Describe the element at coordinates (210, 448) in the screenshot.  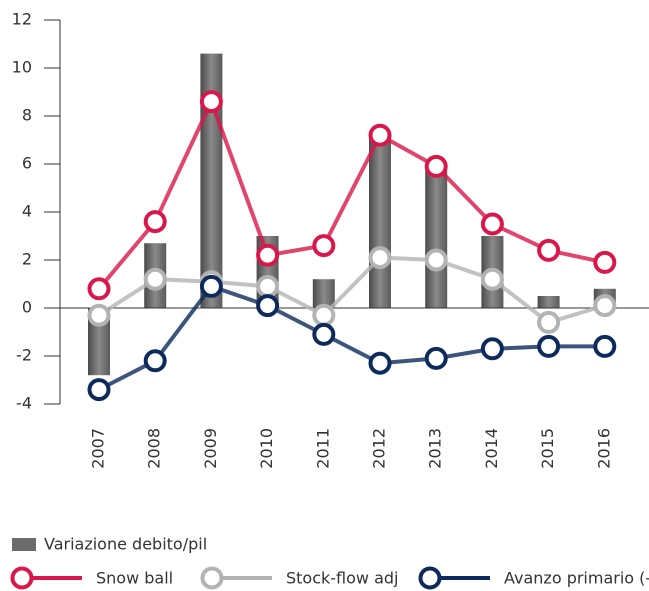
I see `x-tick-label: 2009` at that location.